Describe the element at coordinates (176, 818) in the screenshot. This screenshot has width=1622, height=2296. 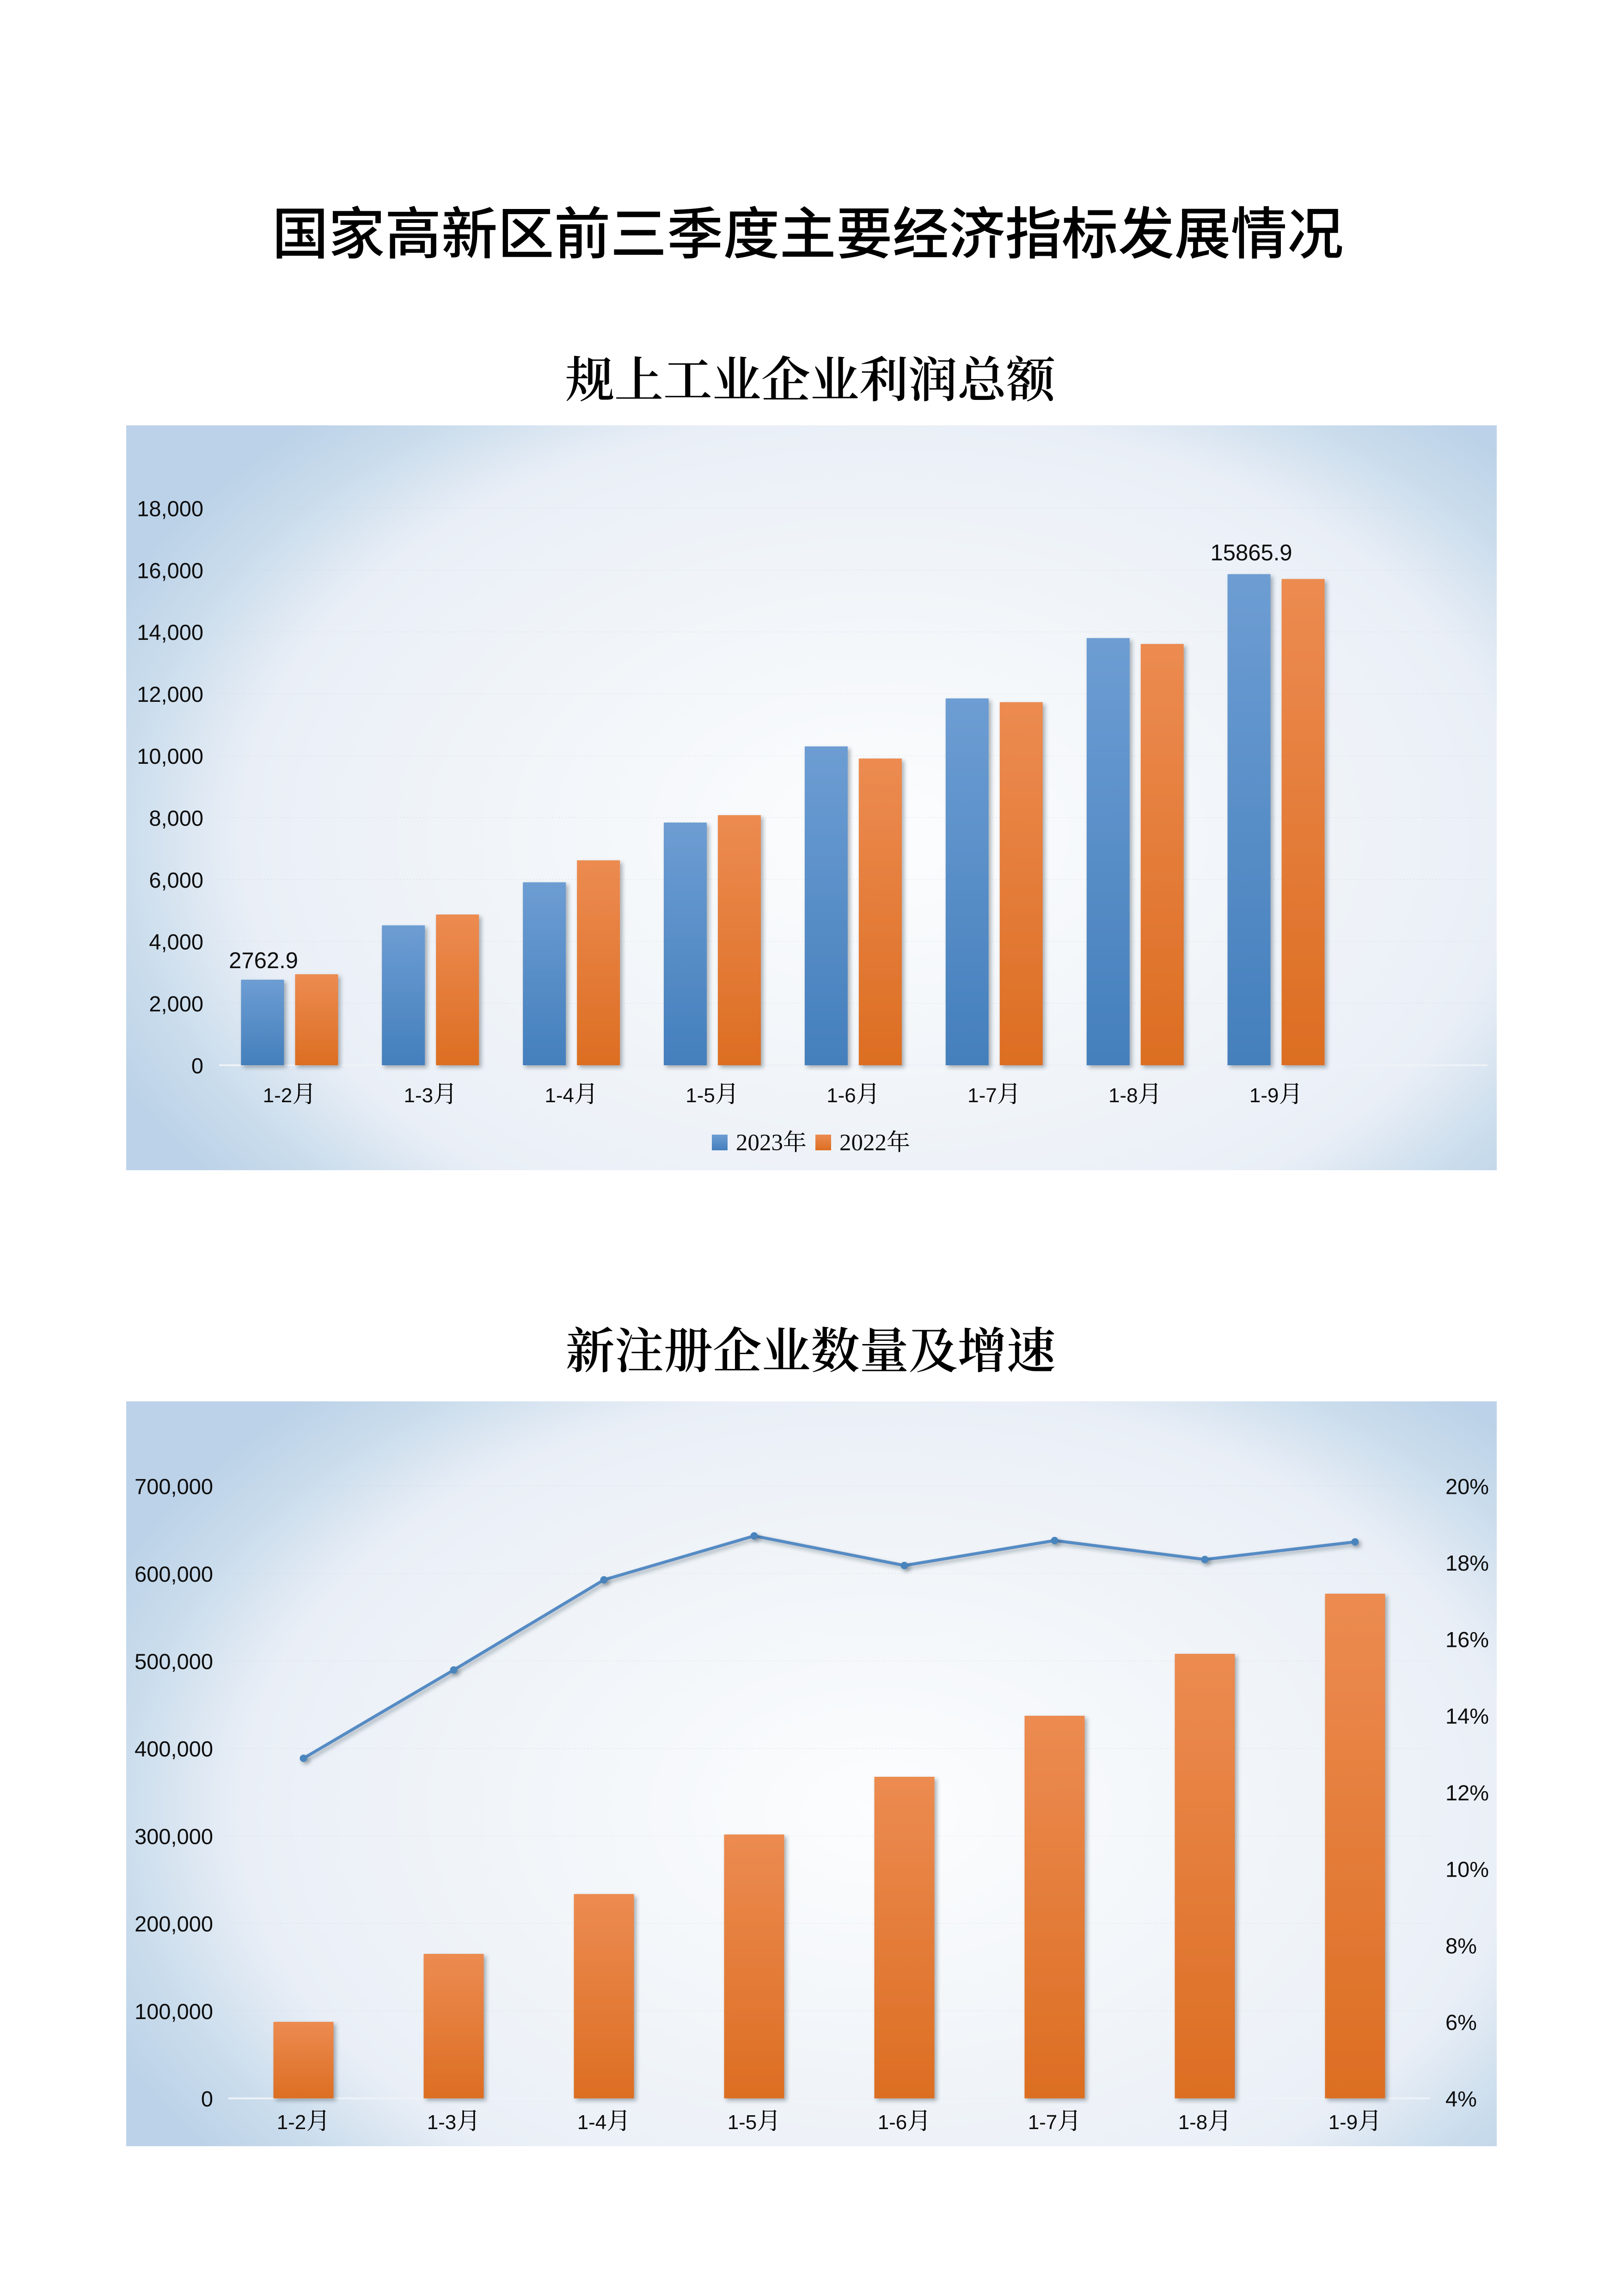
I see `svg-text: 8,000` at that location.